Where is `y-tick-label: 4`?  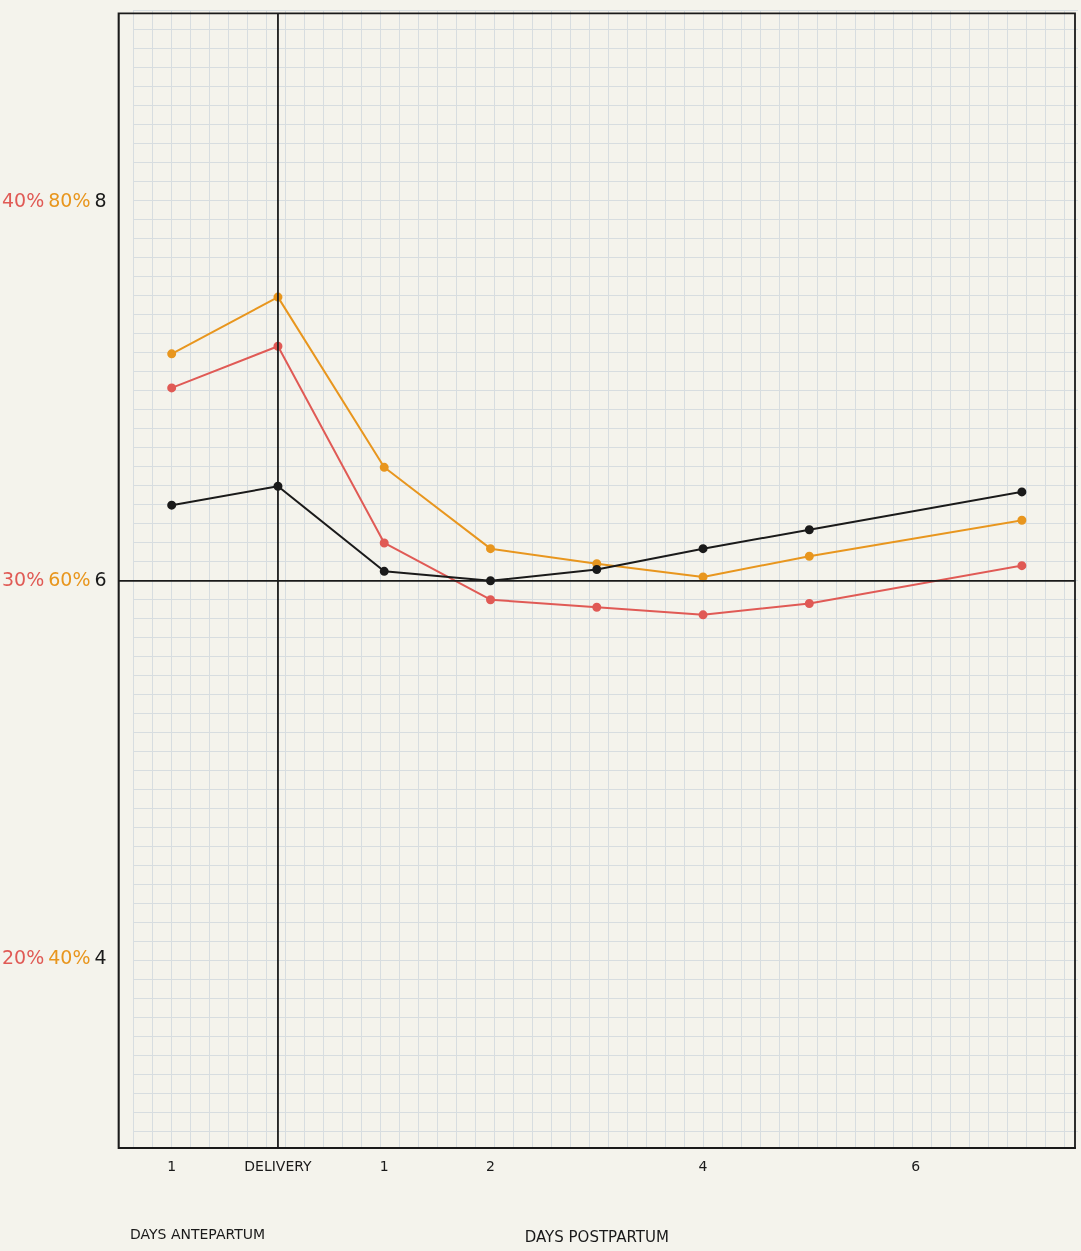
y-tick-label: 4 is located at coordinates (100, 957).